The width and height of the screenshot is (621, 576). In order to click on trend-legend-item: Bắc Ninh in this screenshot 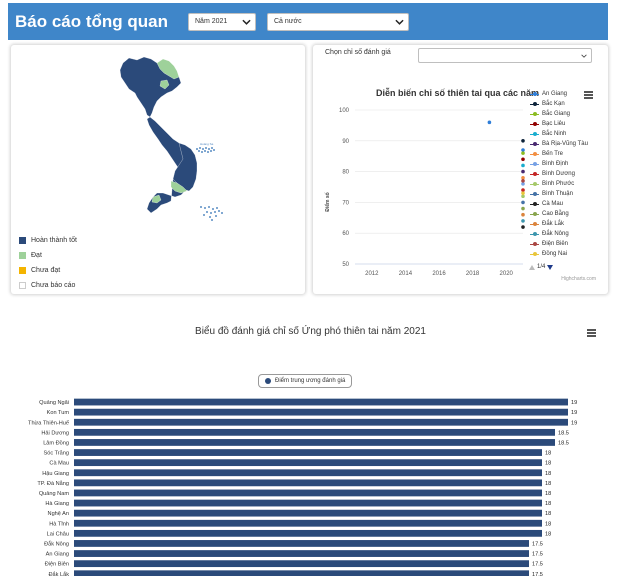, I will do `click(559, 134)`.